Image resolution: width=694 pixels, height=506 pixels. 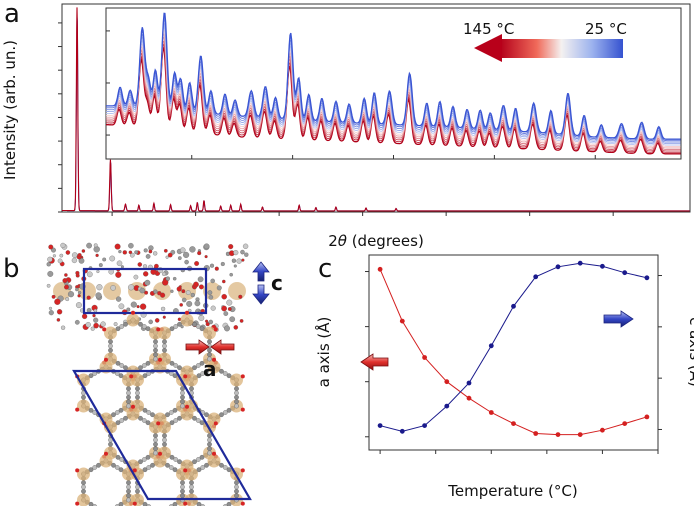 What do you see at coordinates (512, 491) in the screenshot?
I see `lattice-x-axis-label: Temperature (°C)` at bounding box center [512, 491].